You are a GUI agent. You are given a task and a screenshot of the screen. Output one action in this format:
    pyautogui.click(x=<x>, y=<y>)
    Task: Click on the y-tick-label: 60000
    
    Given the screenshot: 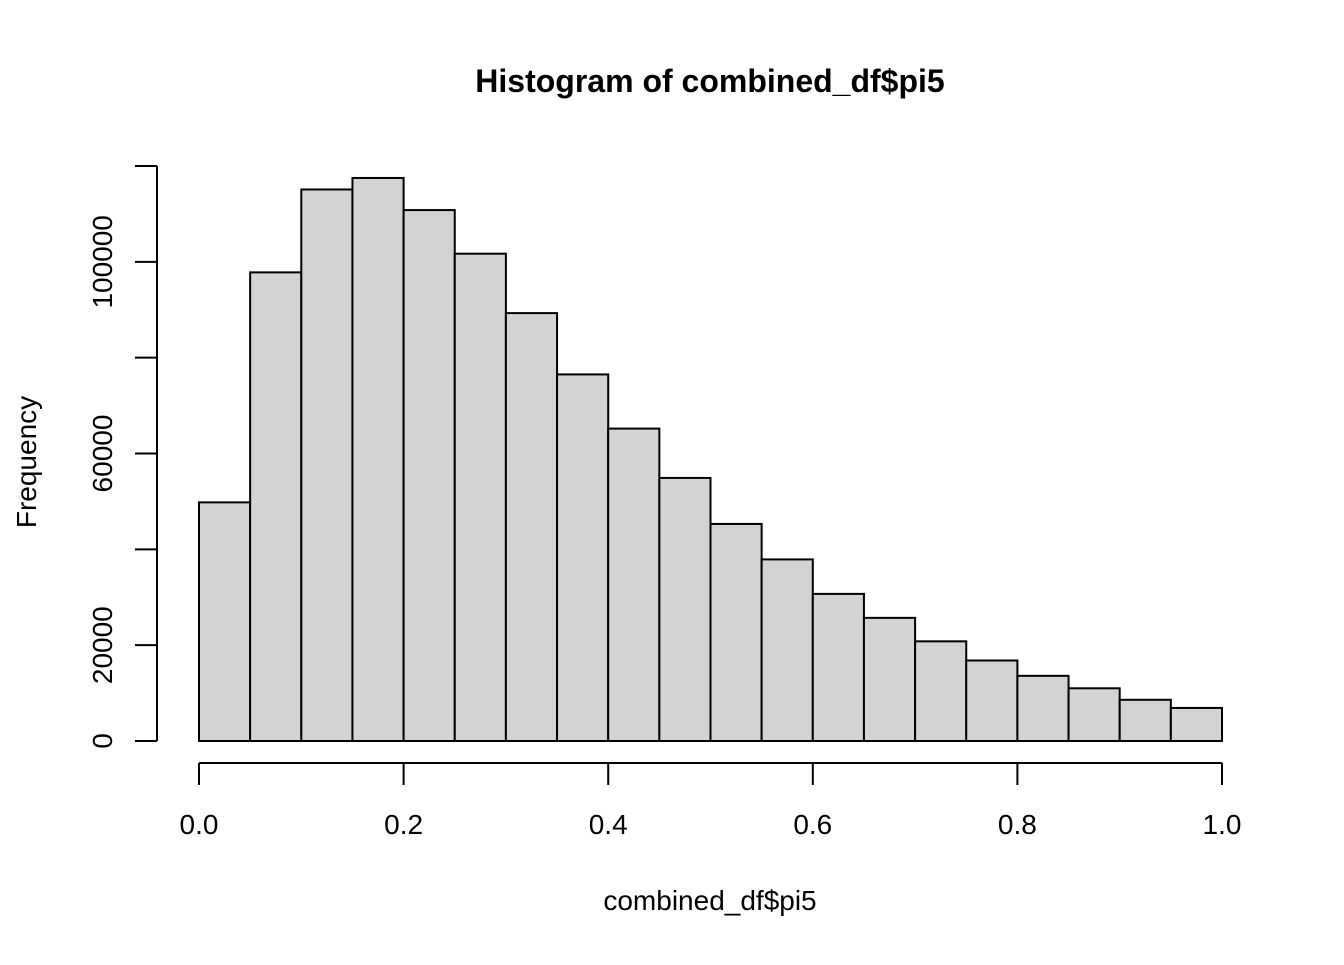 What is the action you would take?
    pyautogui.click(x=102, y=454)
    